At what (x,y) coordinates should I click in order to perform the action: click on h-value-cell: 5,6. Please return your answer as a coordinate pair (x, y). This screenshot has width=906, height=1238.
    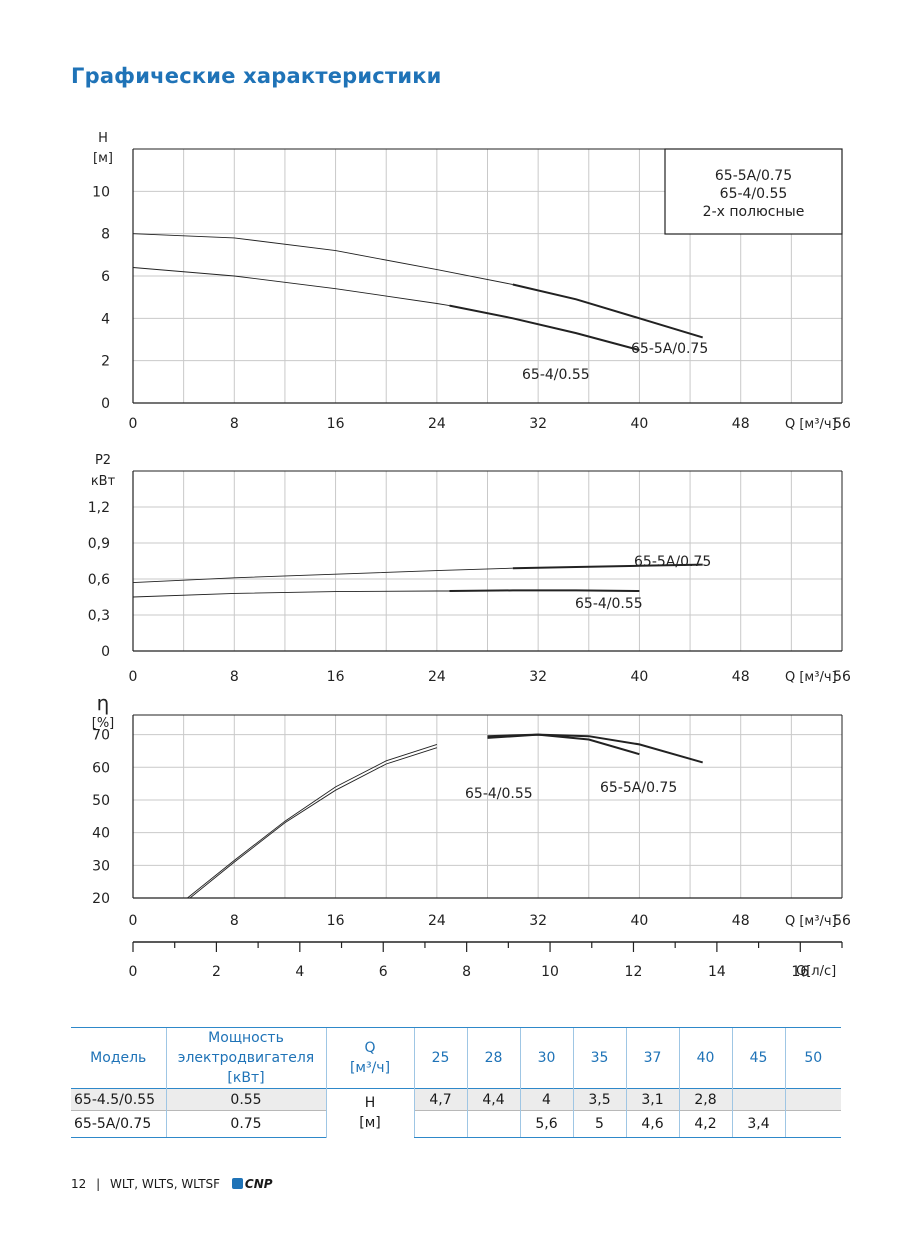
    Looking at the image, I should click on (546, 1124).